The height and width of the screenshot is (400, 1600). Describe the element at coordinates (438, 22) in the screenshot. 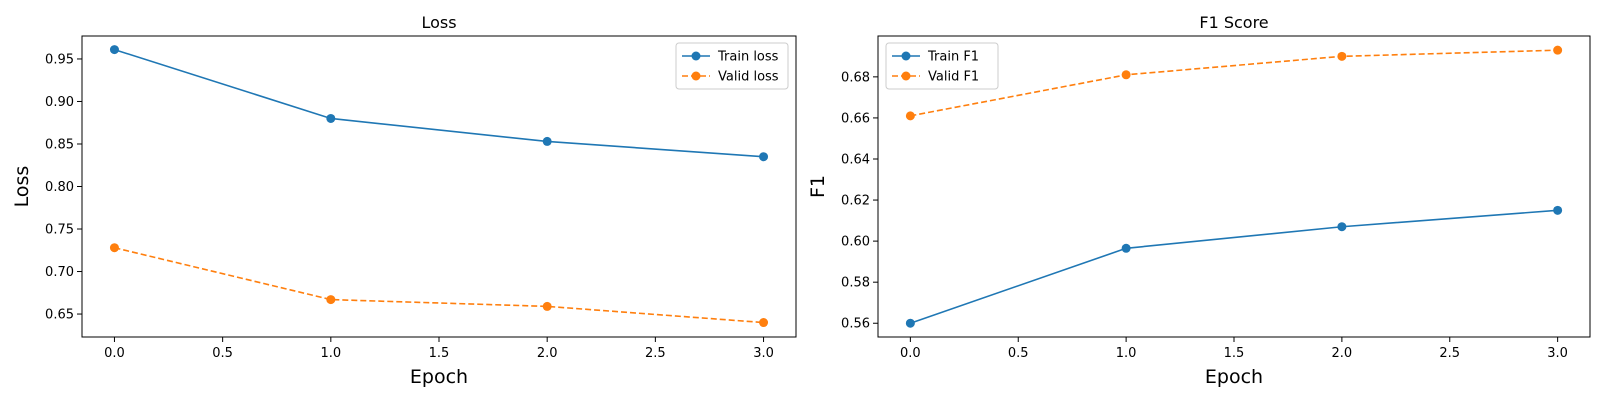

I see `chart-title: Loss` at that location.